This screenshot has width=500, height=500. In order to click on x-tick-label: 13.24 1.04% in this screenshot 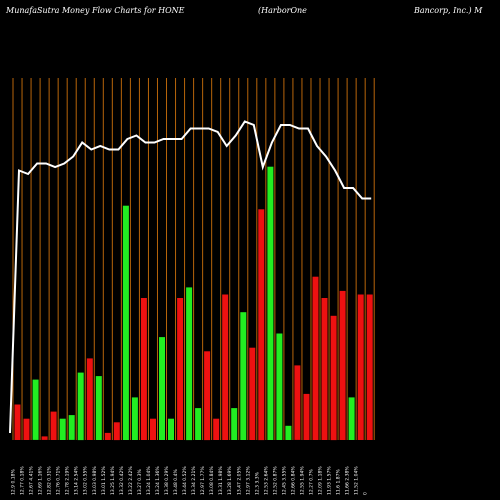, I will do `click(149, 480)`.